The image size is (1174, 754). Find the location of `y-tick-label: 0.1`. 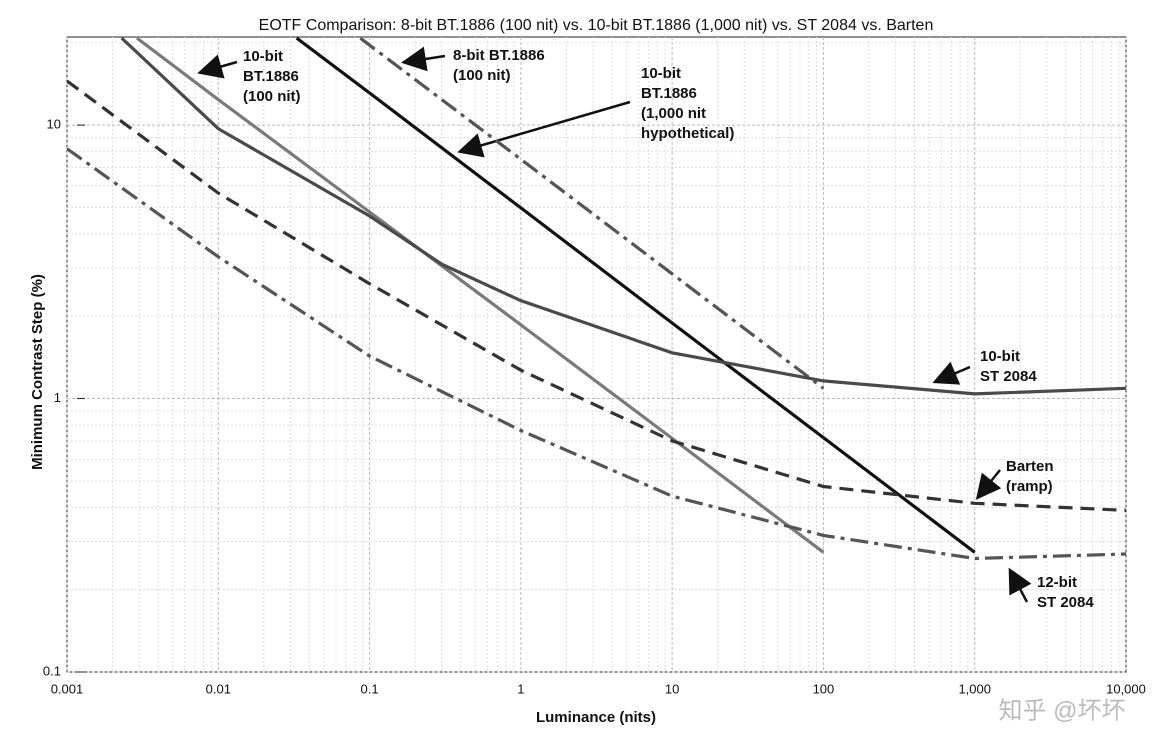

y-tick-label: 0.1 is located at coordinates (52, 670).